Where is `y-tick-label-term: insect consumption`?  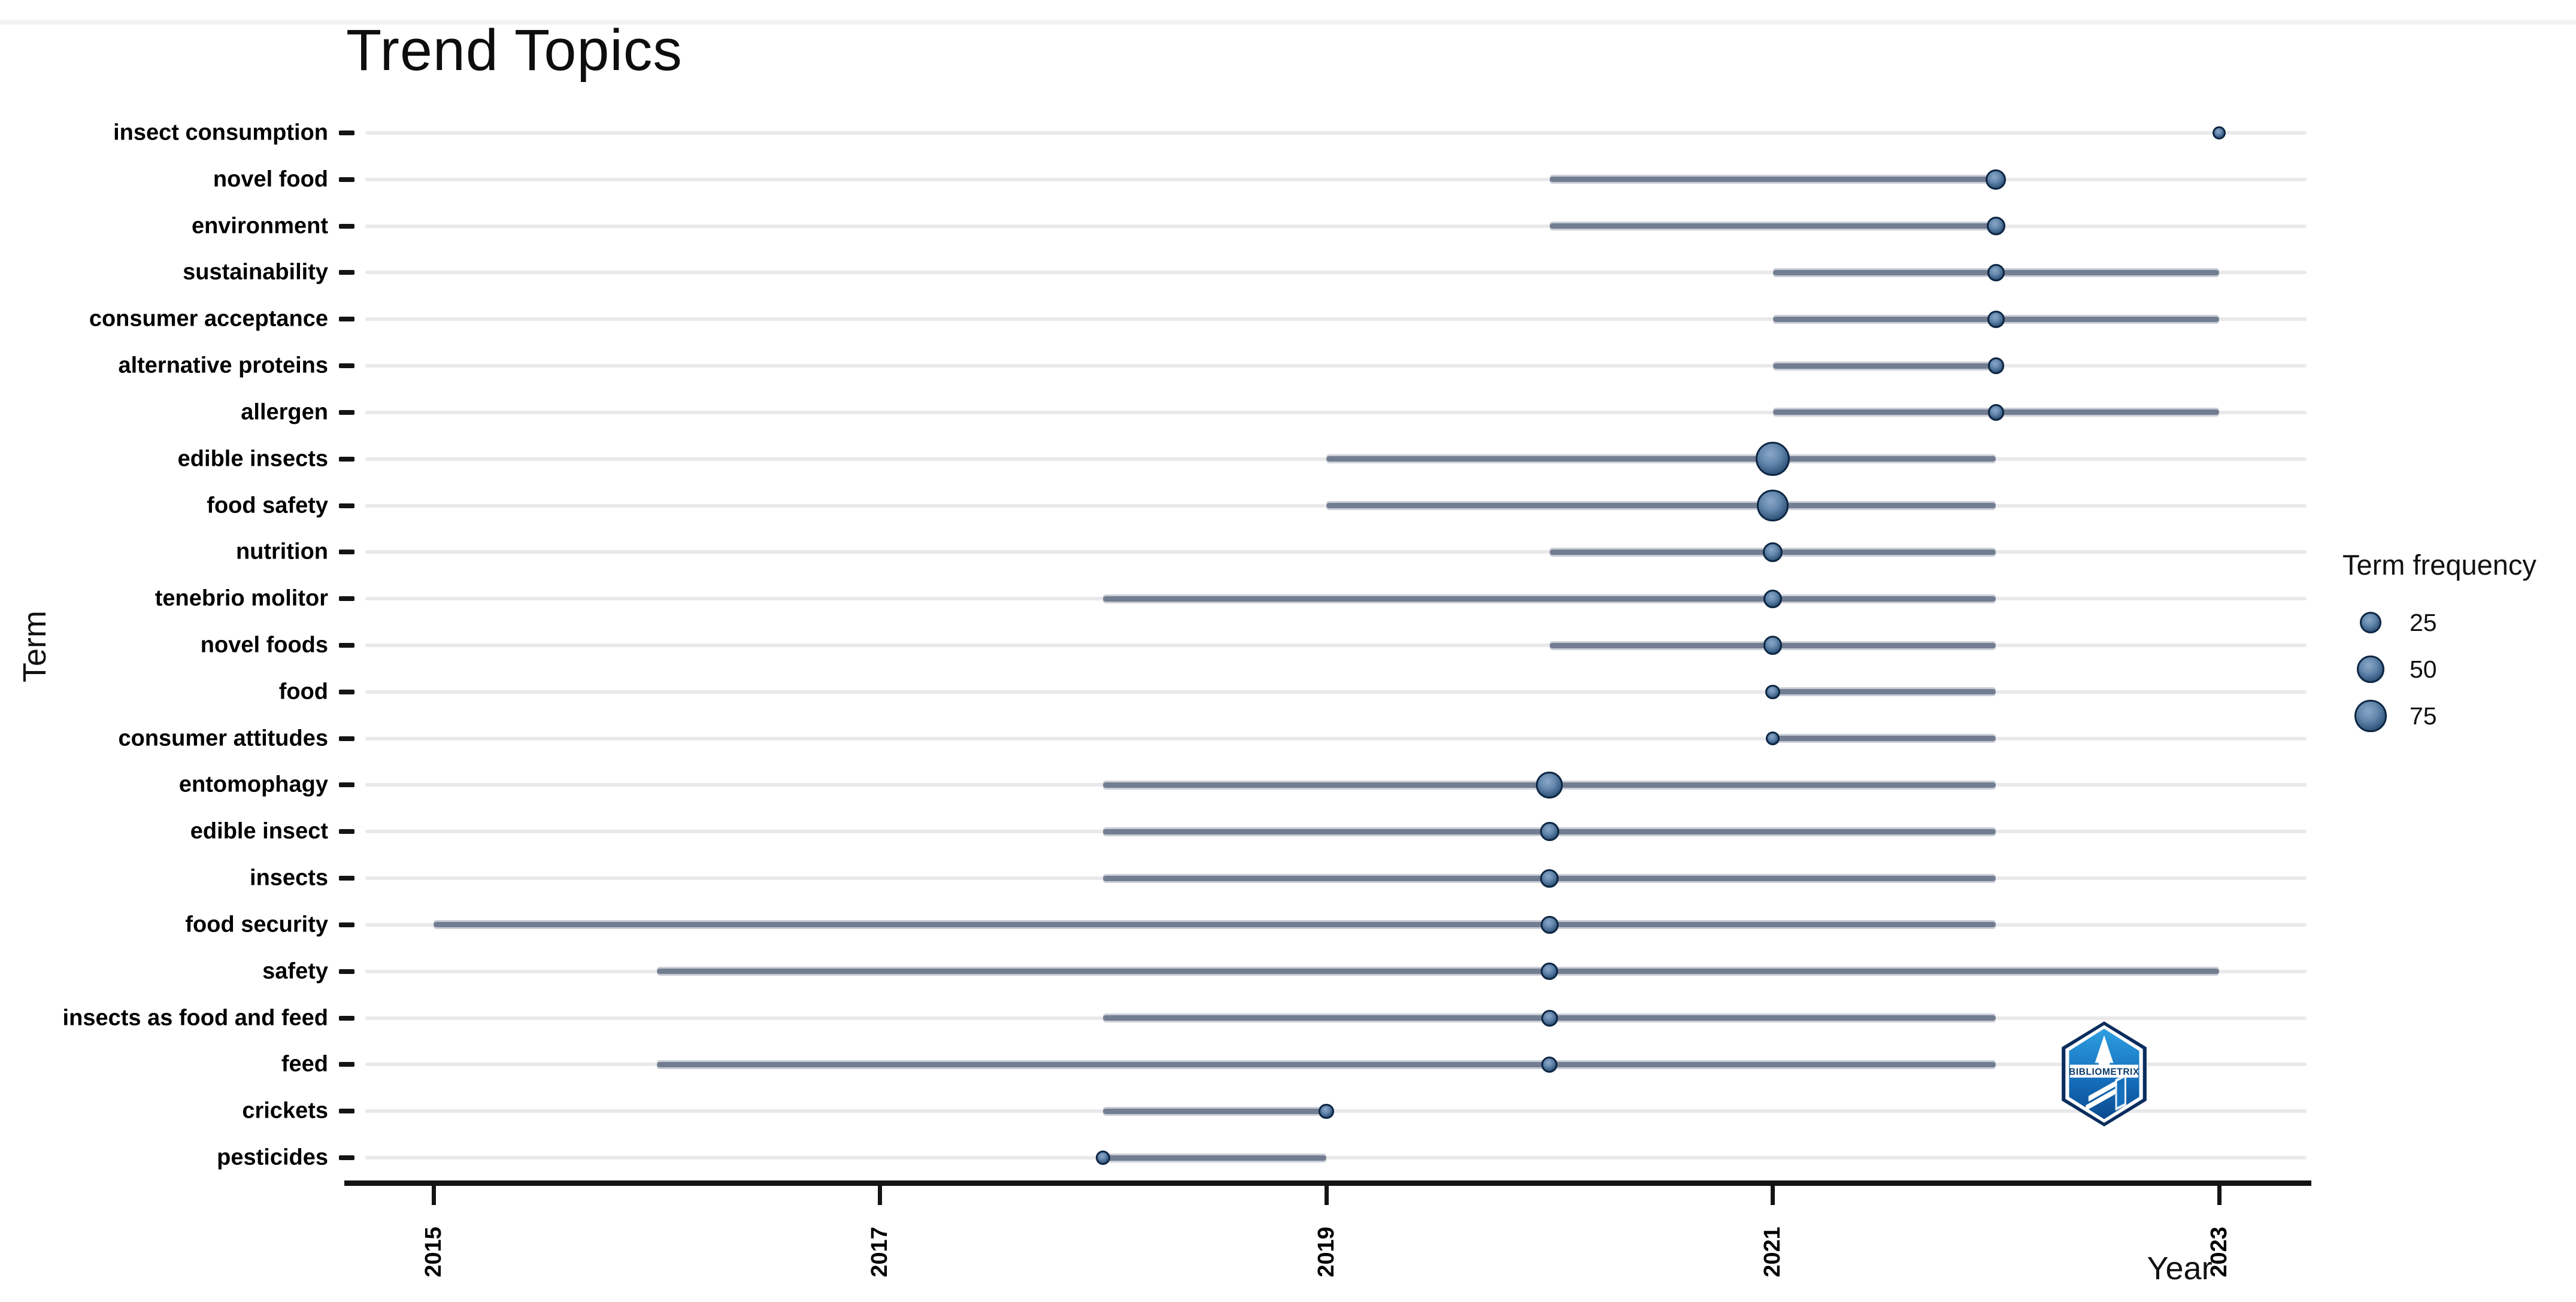 y-tick-label-term: insect consumption is located at coordinates (220, 132).